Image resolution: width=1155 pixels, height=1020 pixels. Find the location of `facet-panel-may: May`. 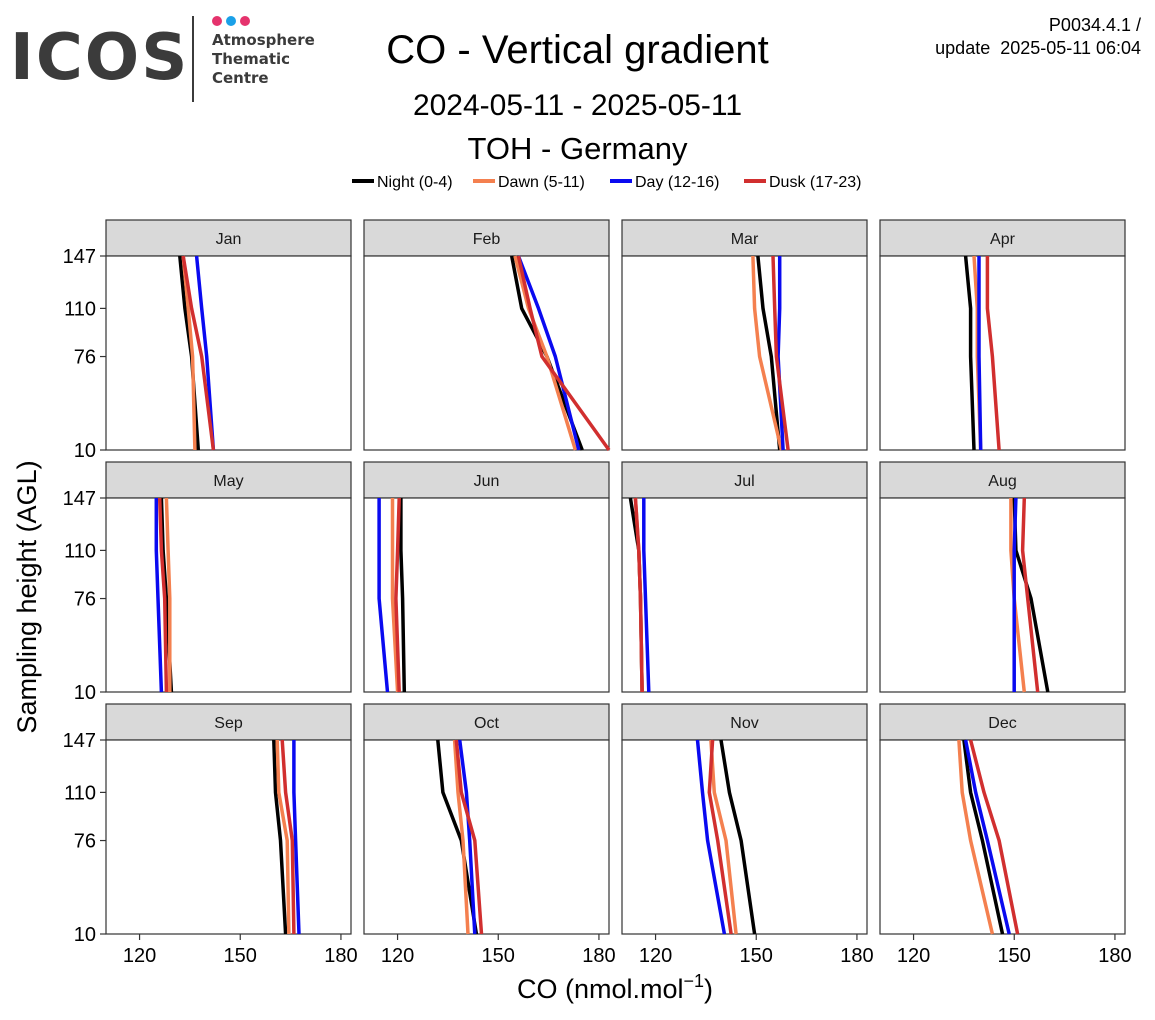

facet-panel-may: May is located at coordinates (228, 577).